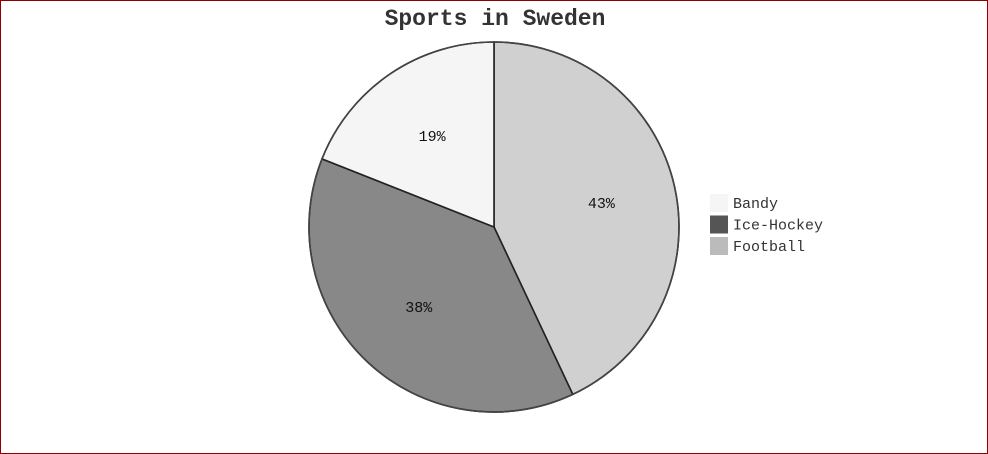 Image resolution: width=988 pixels, height=454 pixels. Describe the element at coordinates (433, 137) in the screenshot. I see `slice-label-bandy: 19%` at that location.